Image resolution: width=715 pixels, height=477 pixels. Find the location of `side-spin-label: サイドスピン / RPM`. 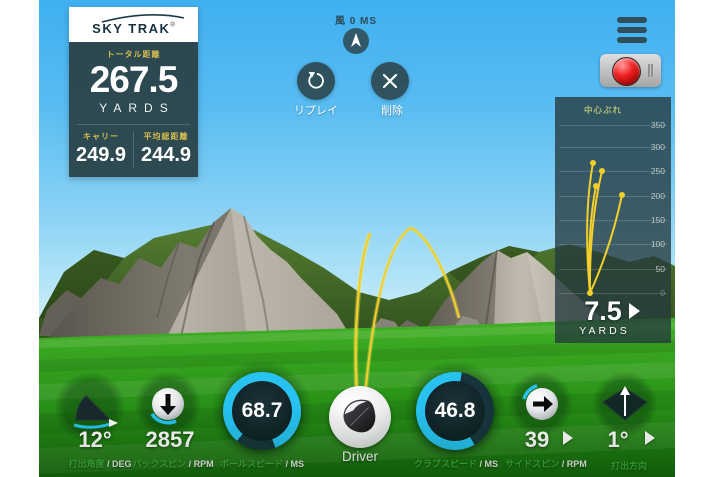

side-spin-label: サイドスピン / RPM is located at coordinates (546, 463).